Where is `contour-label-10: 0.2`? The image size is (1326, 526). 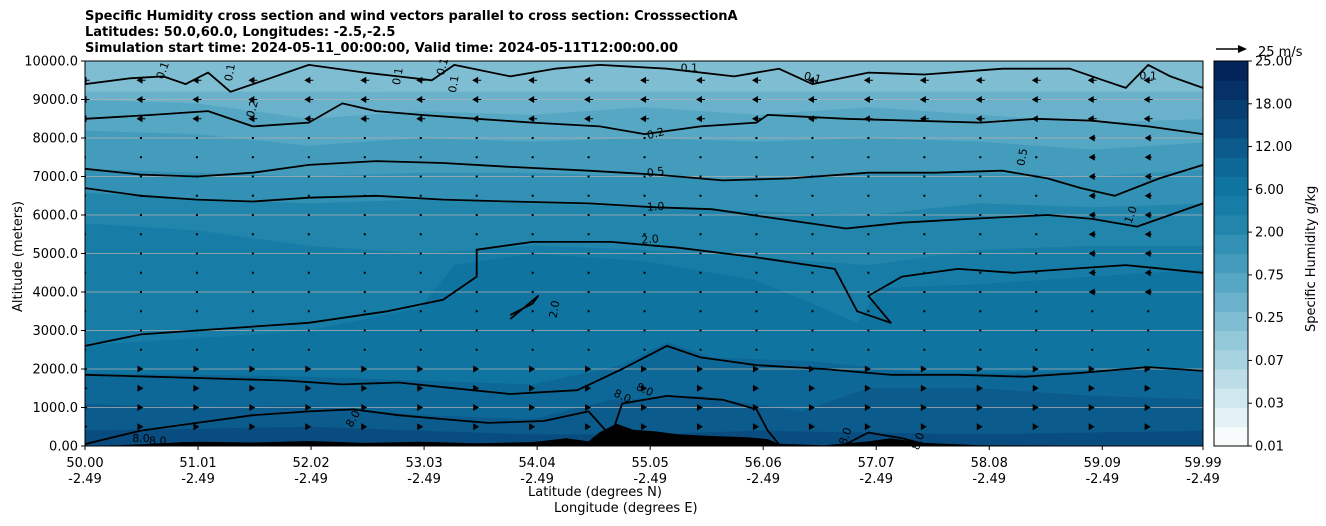
contour-label-10: 0.2 is located at coordinates (655, 133).